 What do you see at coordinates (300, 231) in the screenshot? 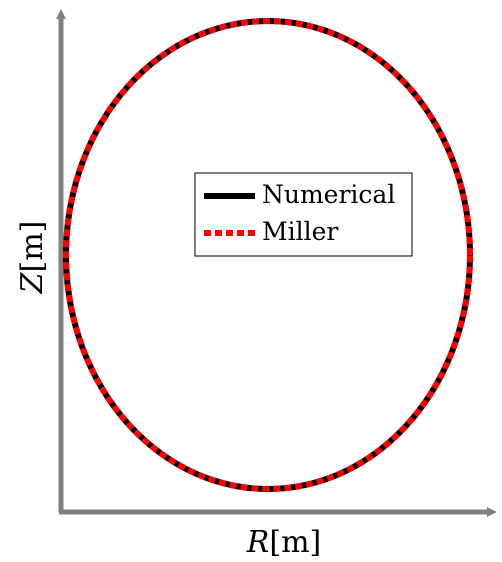
I see `legend-label-miller: Miller` at bounding box center [300, 231].